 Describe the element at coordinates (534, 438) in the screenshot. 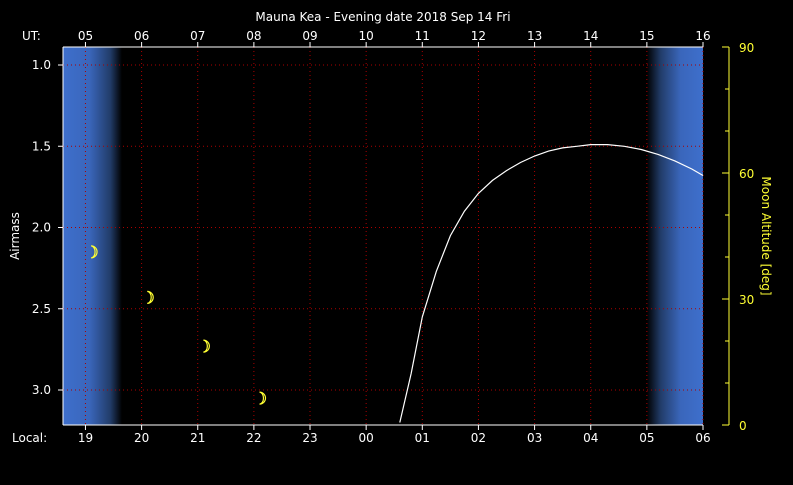

I see `local-tick-label: 03` at that location.